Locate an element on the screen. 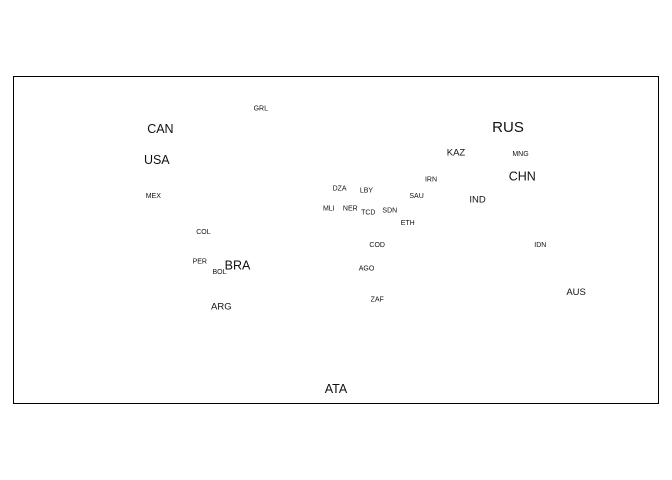 This screenshot has width=672, height=480. point-label-idn: IDN is located at coordinates (540, 245).